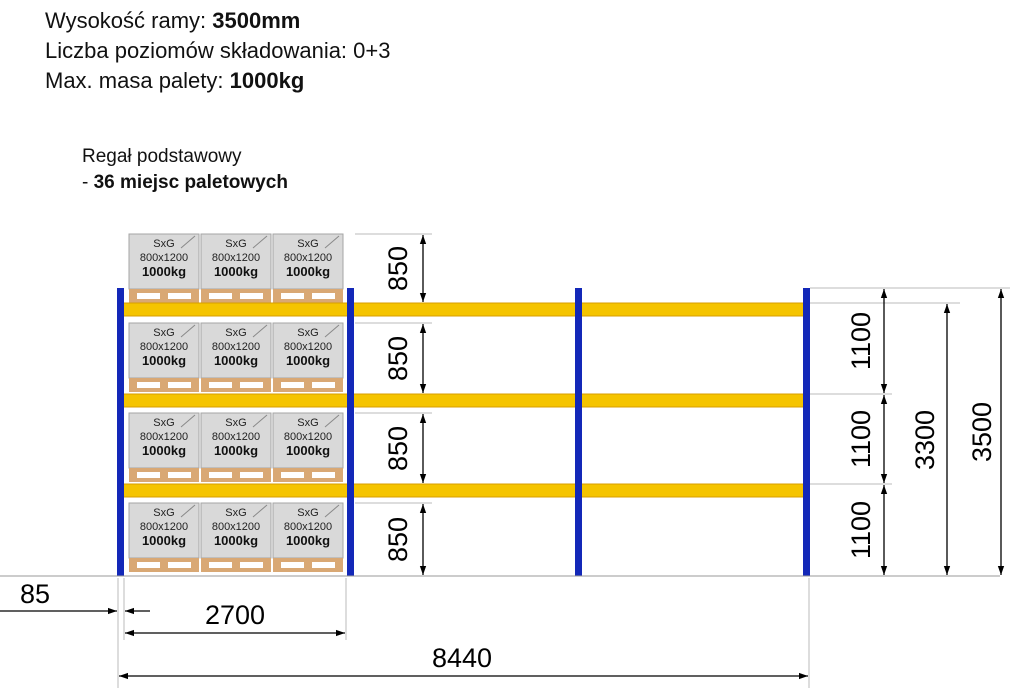 This screenshot has width=1023, height=700. I want to click on levels-line: Liczba poziomów składowania: 0+3, so click(218, 50).